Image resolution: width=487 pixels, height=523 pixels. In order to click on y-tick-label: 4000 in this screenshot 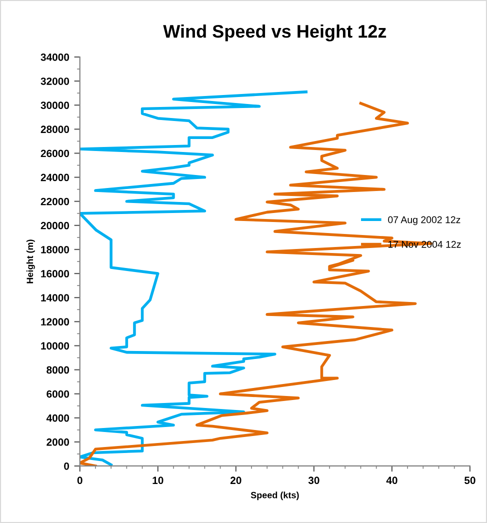, I will do `click(58, 418)`.